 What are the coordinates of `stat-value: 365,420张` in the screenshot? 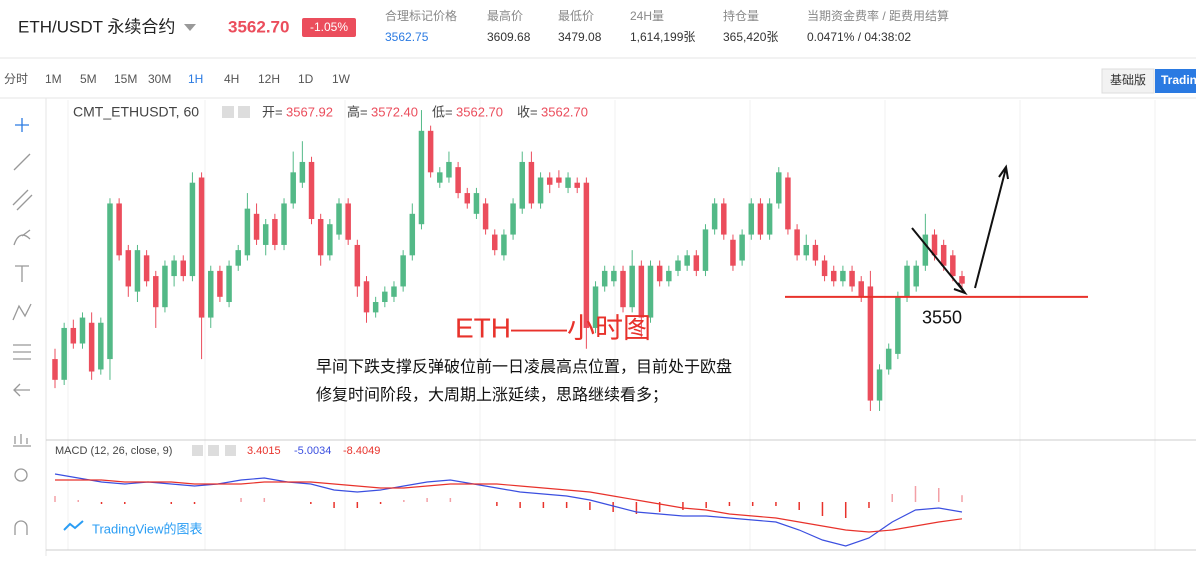 It's located at (750, 37).